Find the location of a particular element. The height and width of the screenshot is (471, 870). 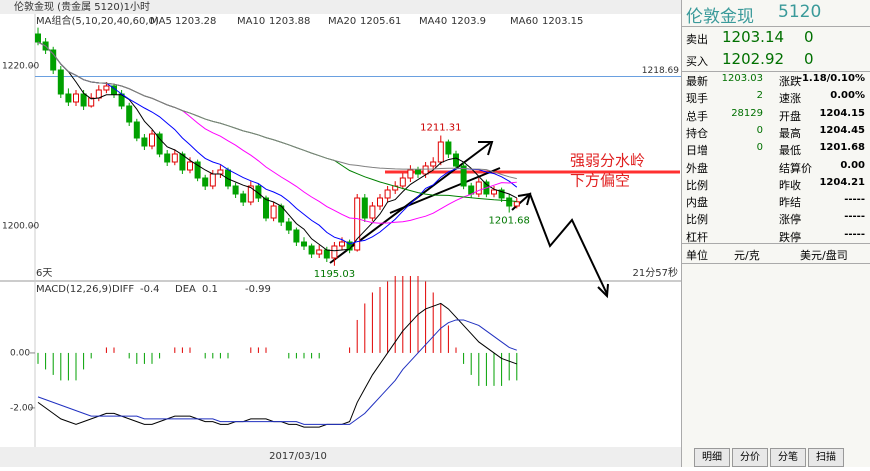

quote-text: 1204.21 is located at coordinates (842, 182).